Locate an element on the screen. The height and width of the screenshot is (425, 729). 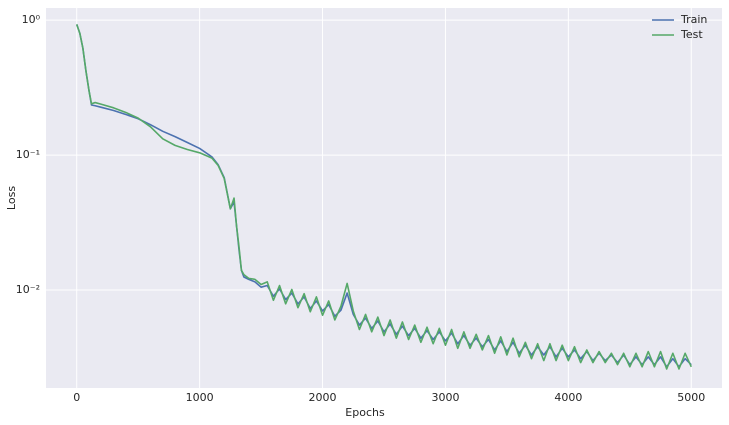
x-tick-label: 1000 is located at coordinates (200, 397).